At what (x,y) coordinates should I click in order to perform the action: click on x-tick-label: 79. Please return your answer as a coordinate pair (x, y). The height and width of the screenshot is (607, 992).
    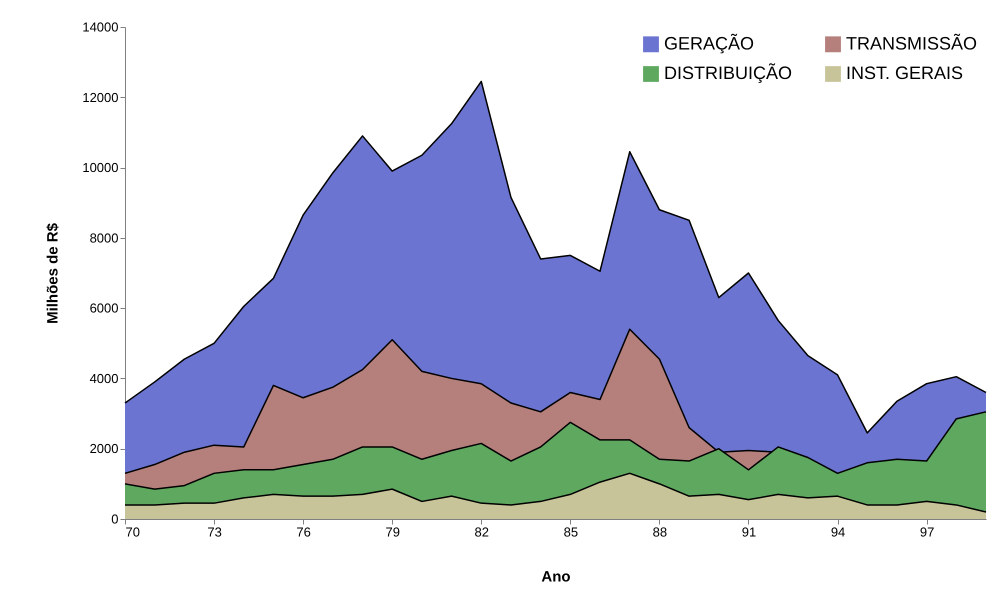
    Looking at the image, I should click on (392, 532).